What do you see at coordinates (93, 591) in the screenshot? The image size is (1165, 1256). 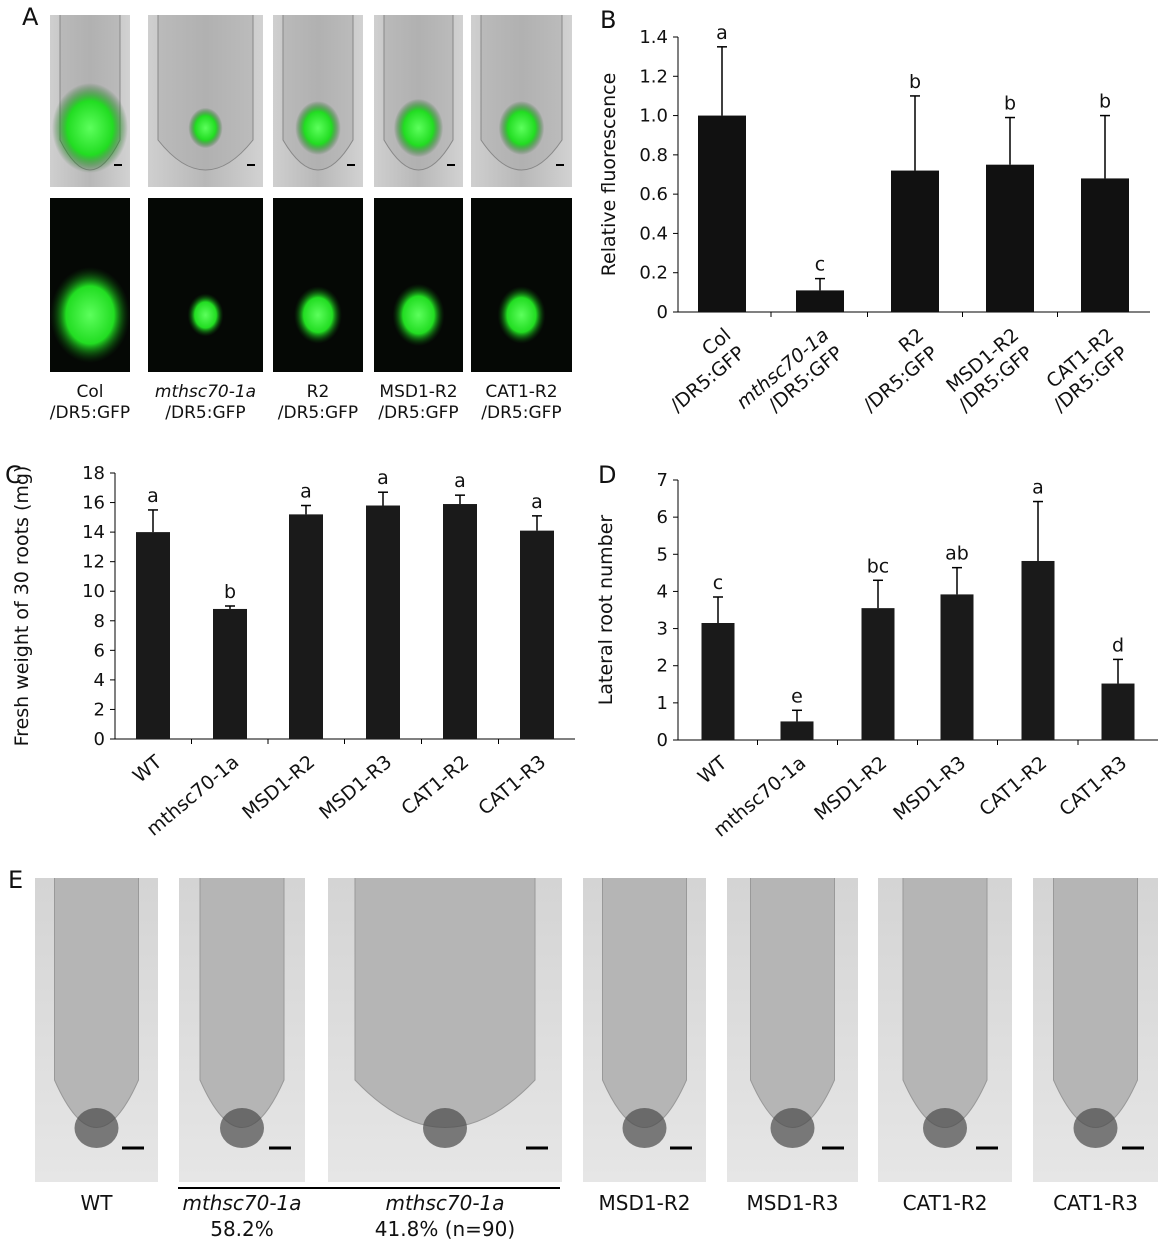 I see `y-tick-label: 10` at bounding box center [93, 591].